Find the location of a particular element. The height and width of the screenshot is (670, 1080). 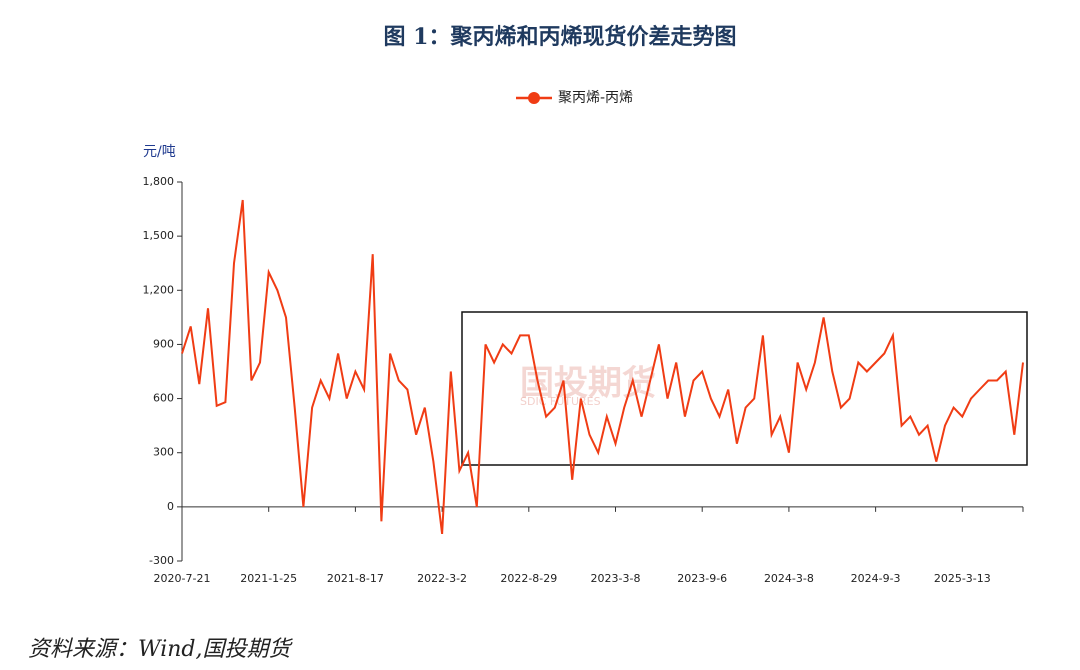

chart-title: 图 1：聚丙烯和丙烯现货价差走势图 is located at coordinates (560, 37).